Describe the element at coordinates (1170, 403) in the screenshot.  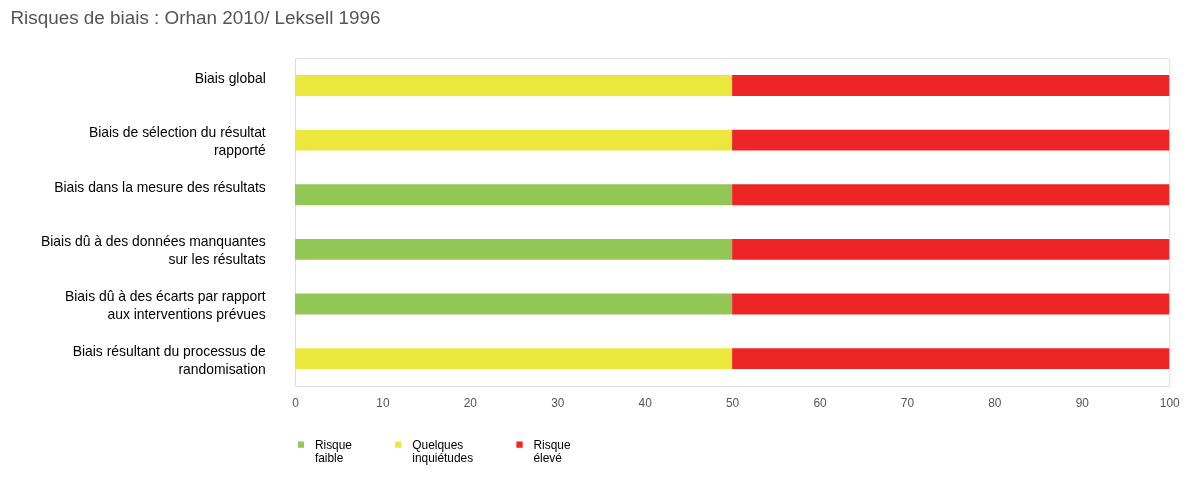
I see `x-tick-label: 100` at that location.